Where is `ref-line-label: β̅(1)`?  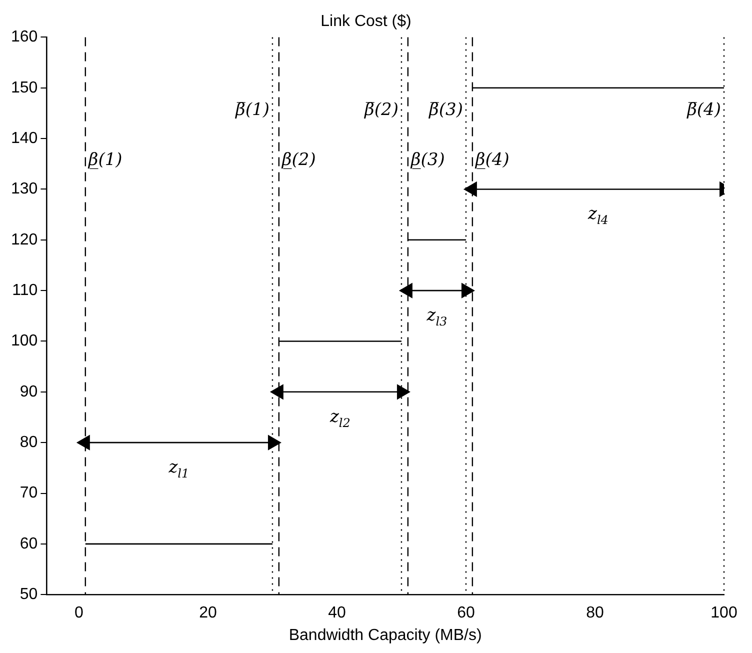 ref-line-label: β̅(1) is located at coordinates (252, 110).